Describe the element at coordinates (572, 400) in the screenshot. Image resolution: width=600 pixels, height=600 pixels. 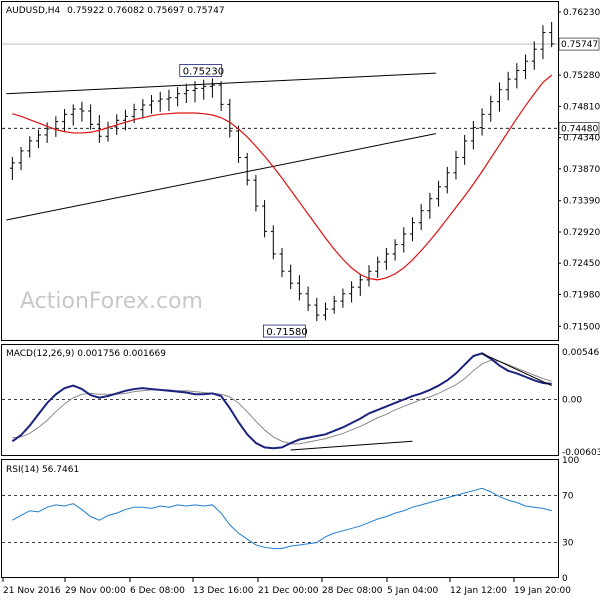
I see `macd-tick-label: 0.00` at that location.